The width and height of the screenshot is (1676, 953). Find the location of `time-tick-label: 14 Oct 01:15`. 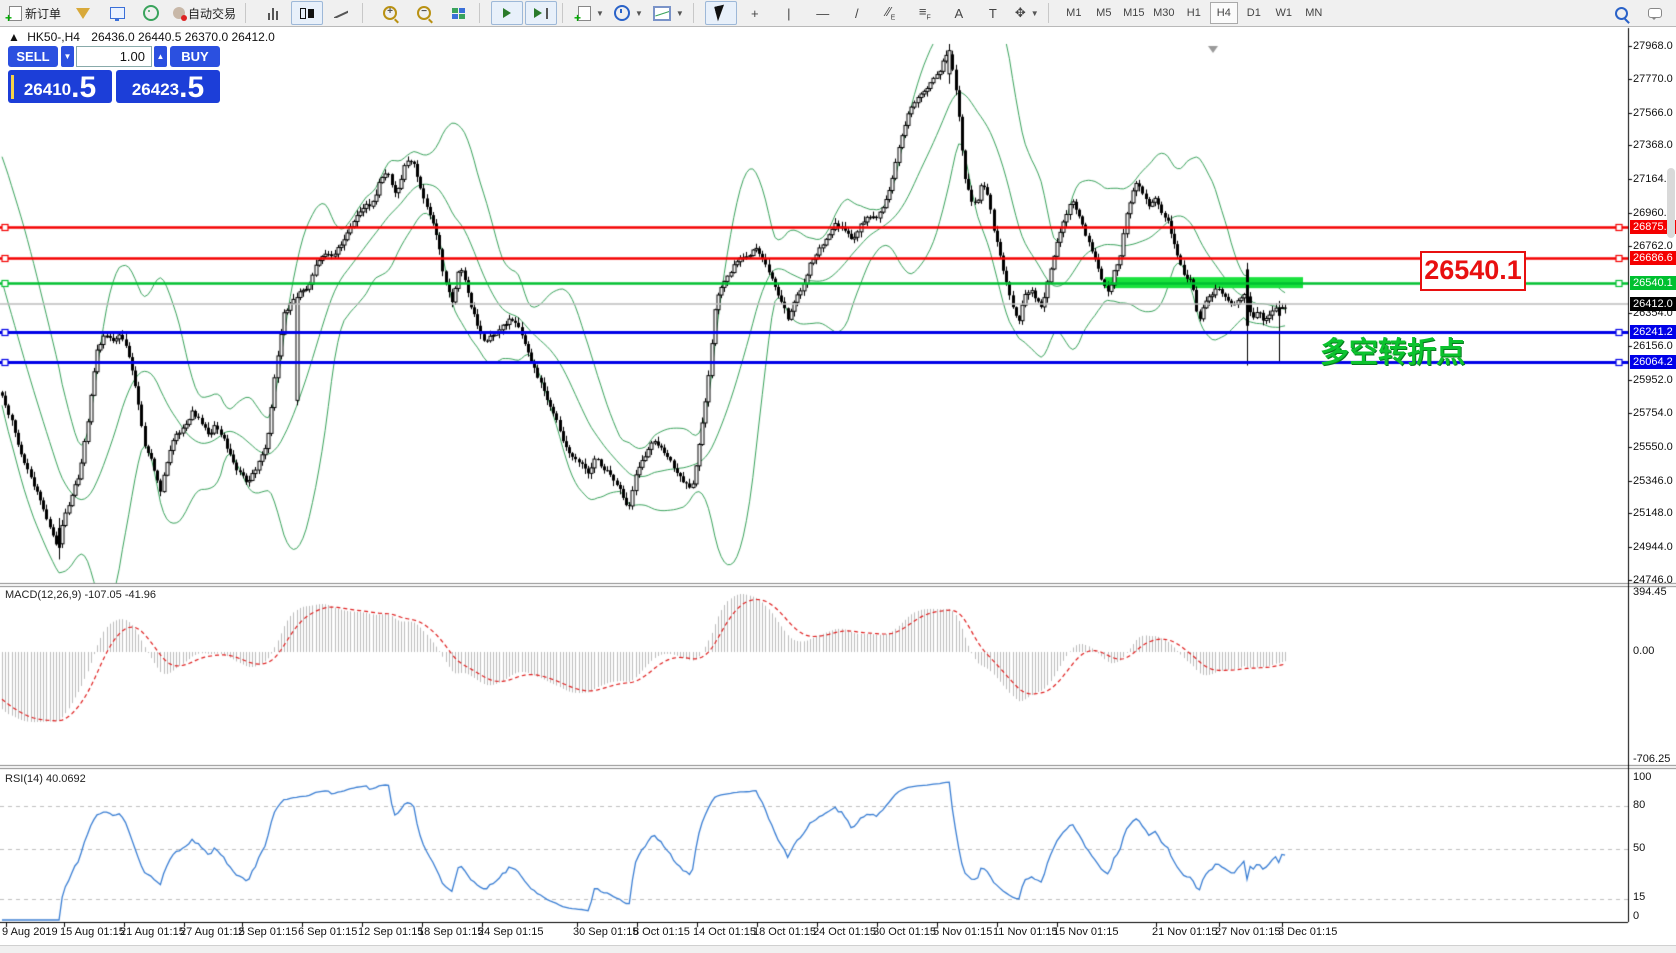

time-tick-label: 14 Oct 01:15 is located at coordinates (724, 932).